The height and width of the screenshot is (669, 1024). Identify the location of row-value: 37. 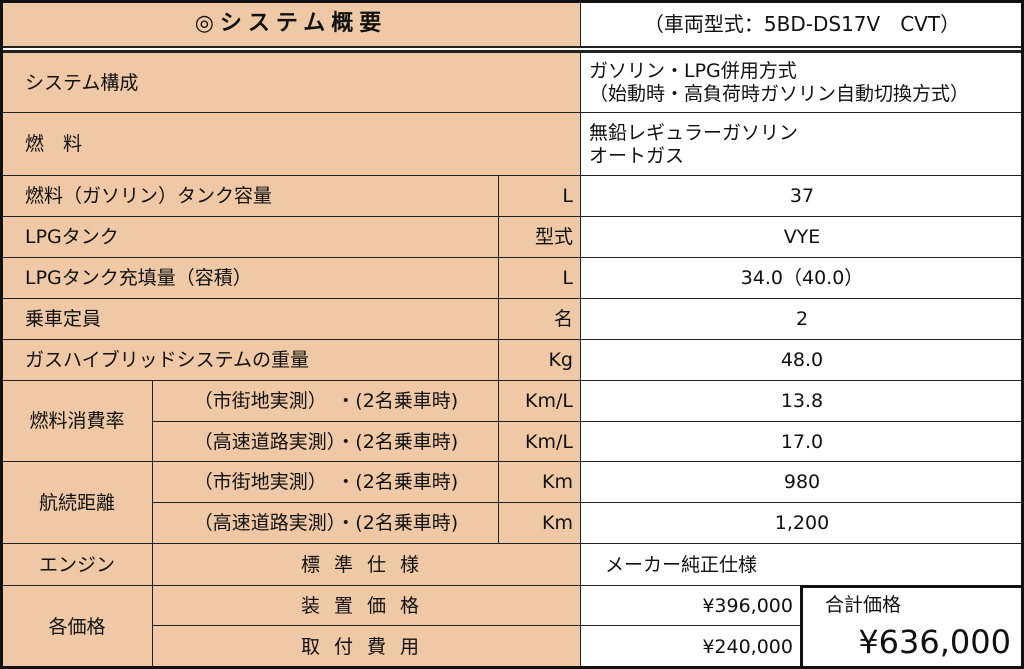
(802, 196).